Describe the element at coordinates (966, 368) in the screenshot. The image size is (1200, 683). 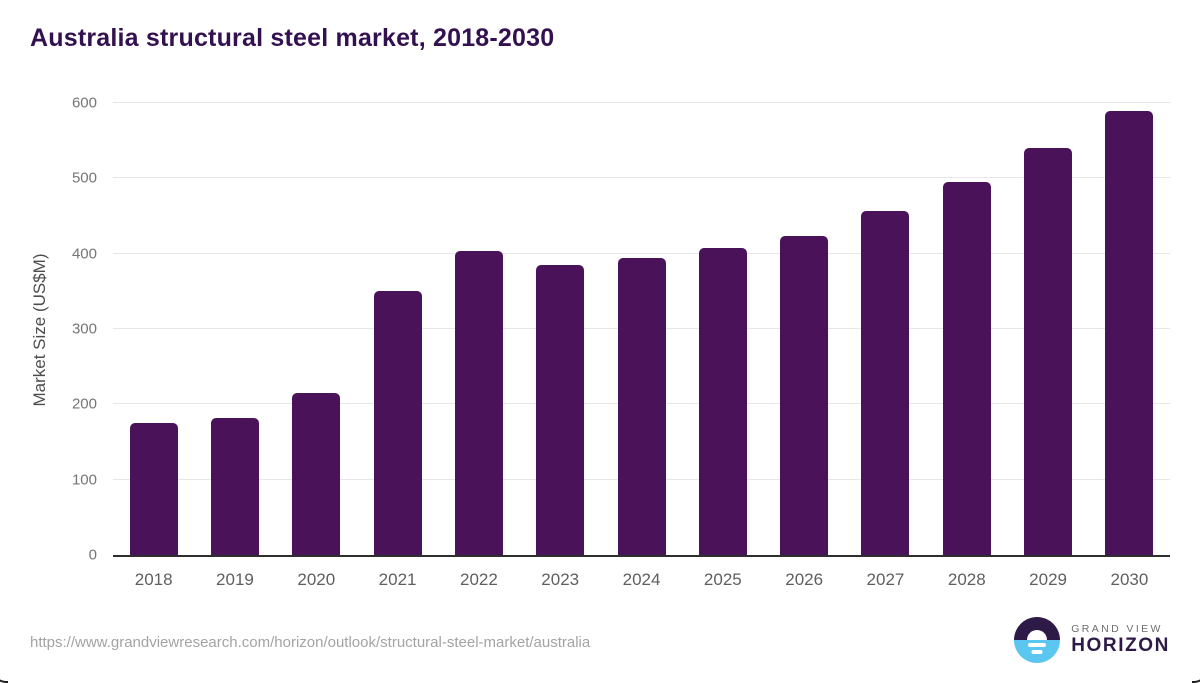
I see `bar-2028` at that location.